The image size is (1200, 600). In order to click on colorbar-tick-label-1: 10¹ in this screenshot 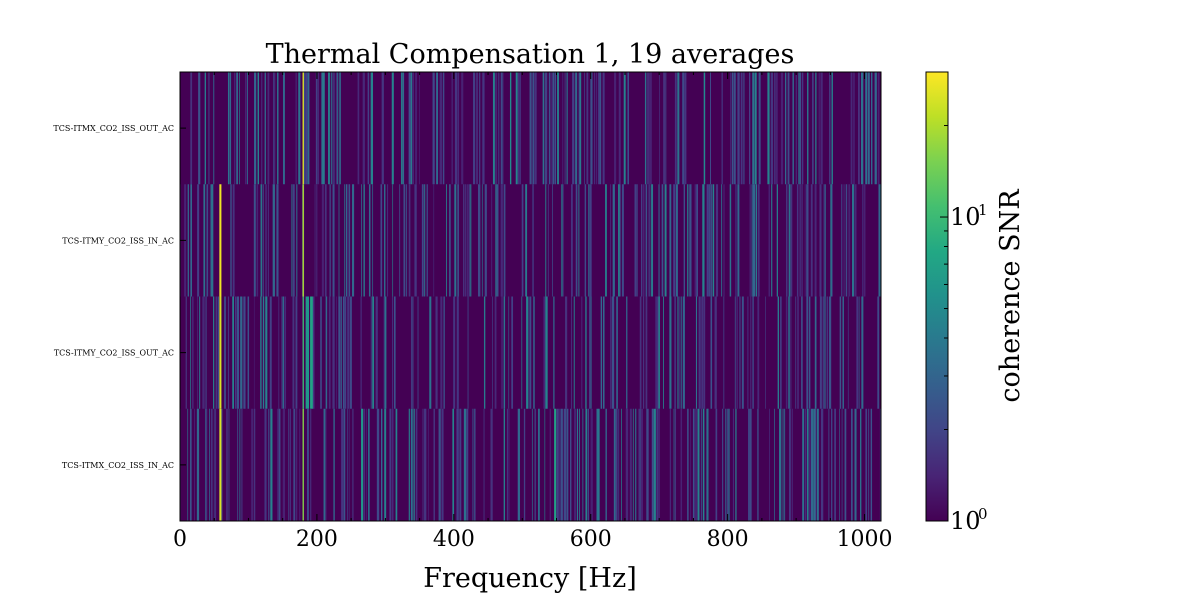, I will do `click(969, 216)`.